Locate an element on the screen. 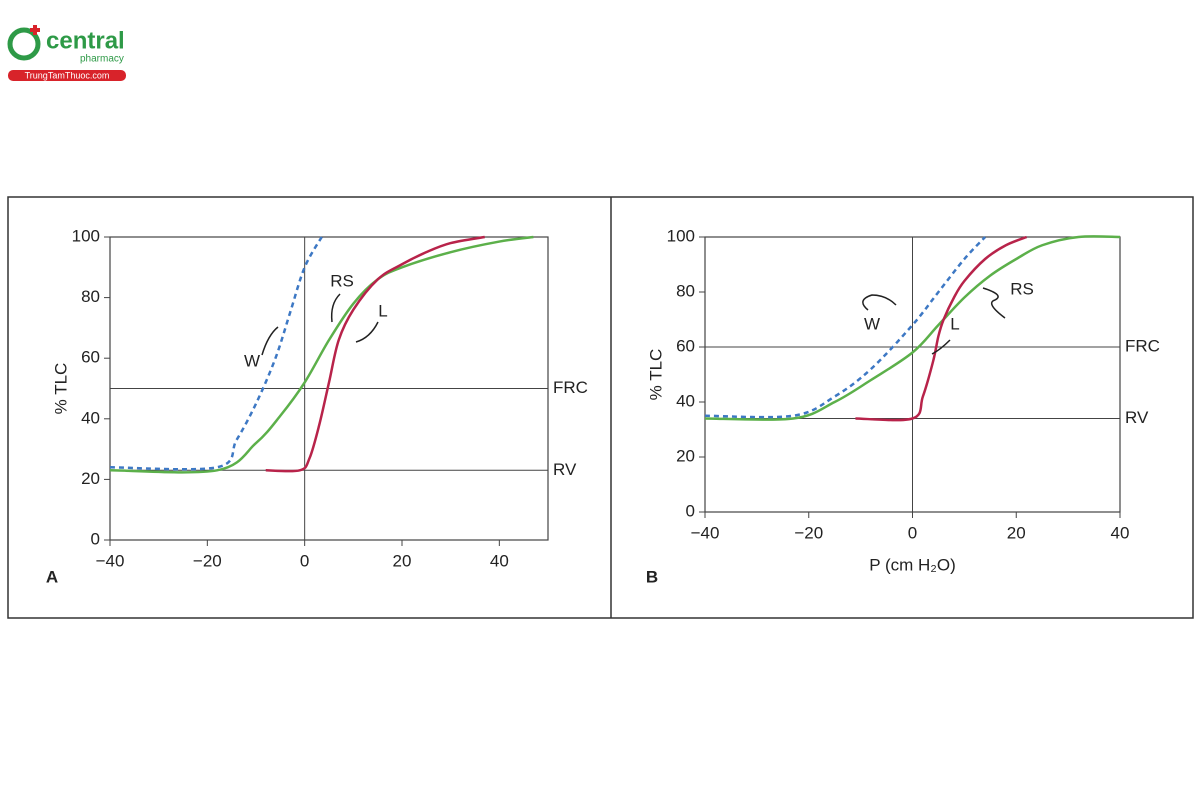  logo-cross is located at coordinates (35, 30).